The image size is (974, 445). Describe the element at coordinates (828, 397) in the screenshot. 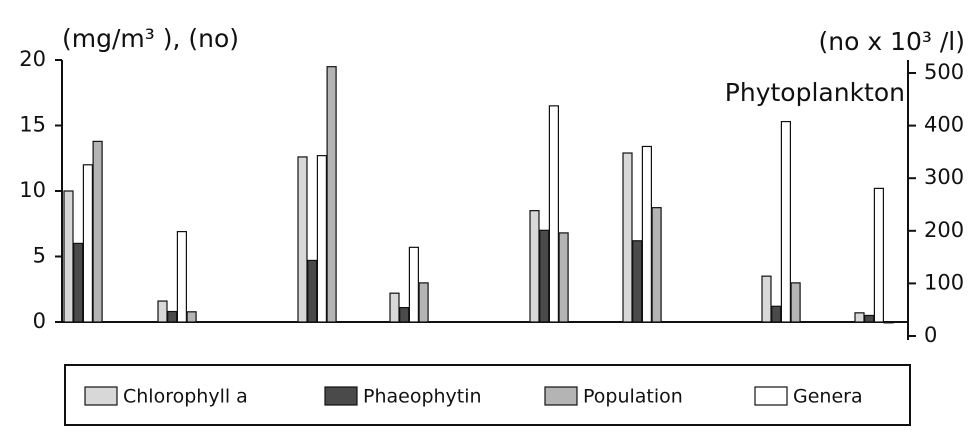

I see `legend-label: Genera` at that location.